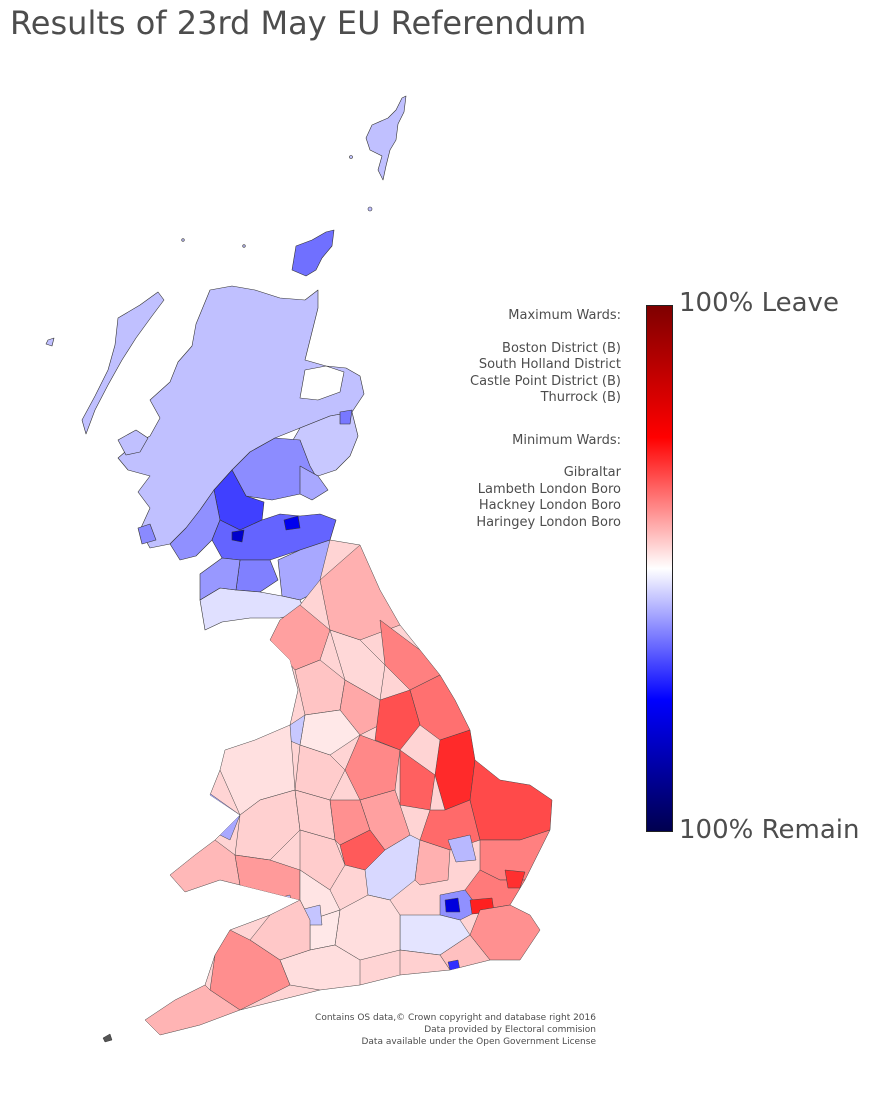  Describe the element at coordinates (510, 800) in the screenshot. I see `region-norfolk` at that location.